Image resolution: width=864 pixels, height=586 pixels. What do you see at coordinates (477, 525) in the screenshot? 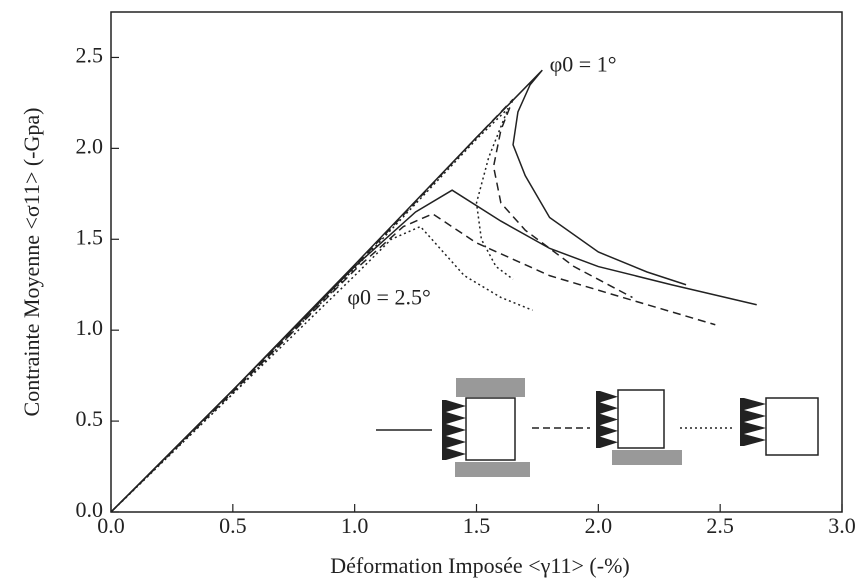
I see `x-tick-label: 1.5` at bounding box center [477, 525].